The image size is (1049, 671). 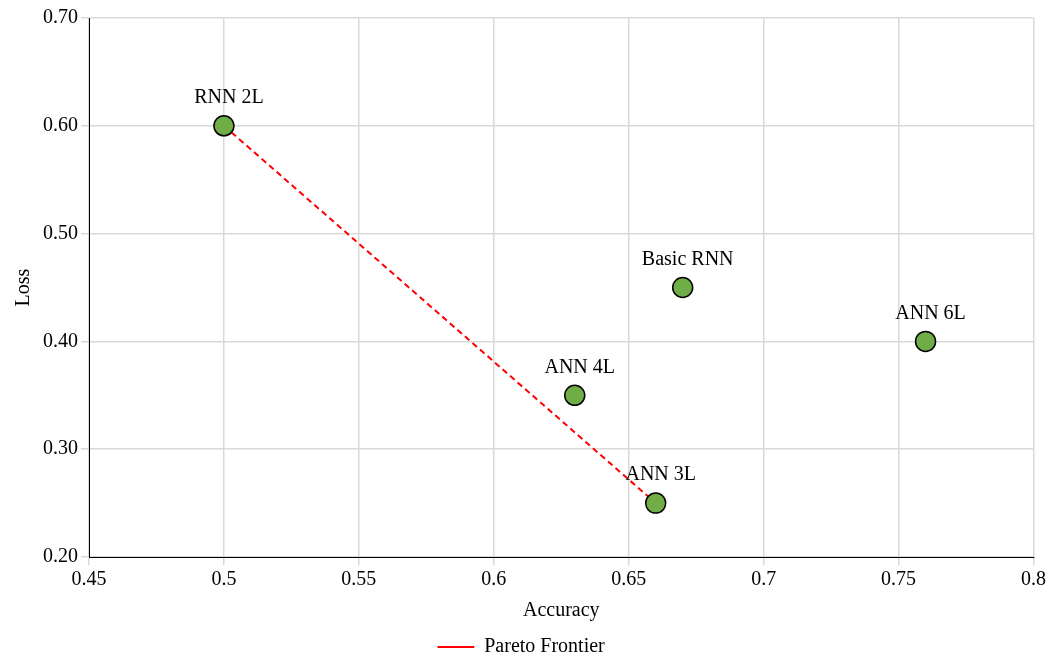 What do you see at coordinates (229, 96) in the screenshot?
I see `annotation: RNN 2L` at bounding box center [229, 96].